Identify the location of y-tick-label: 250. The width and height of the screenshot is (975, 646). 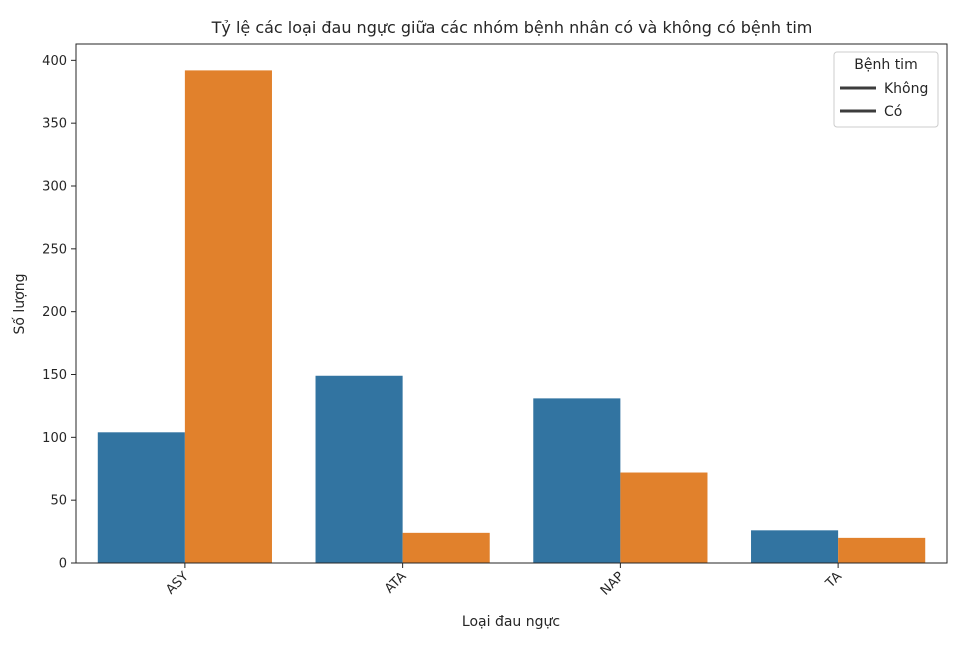
(54, 249).